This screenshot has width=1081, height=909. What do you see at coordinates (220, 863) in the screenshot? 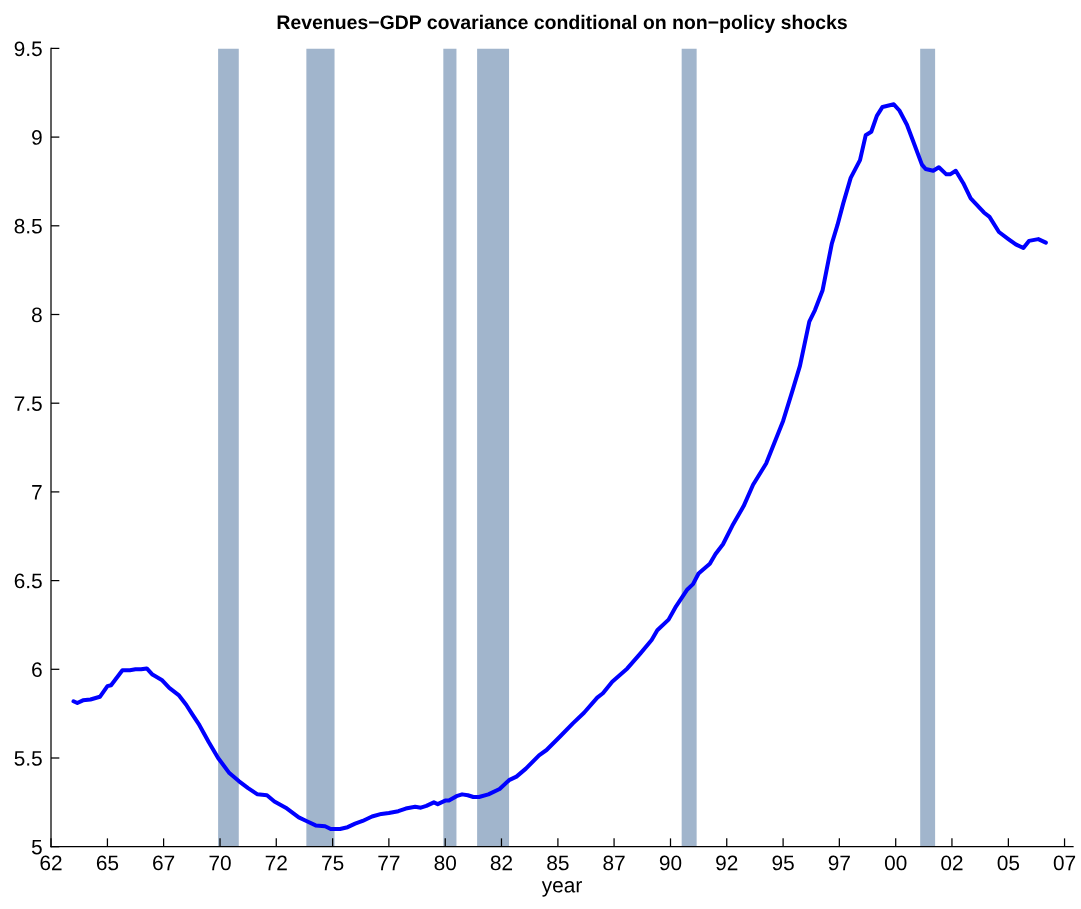
I see `x-tick-label: 70` at bounding box center [220, 863].